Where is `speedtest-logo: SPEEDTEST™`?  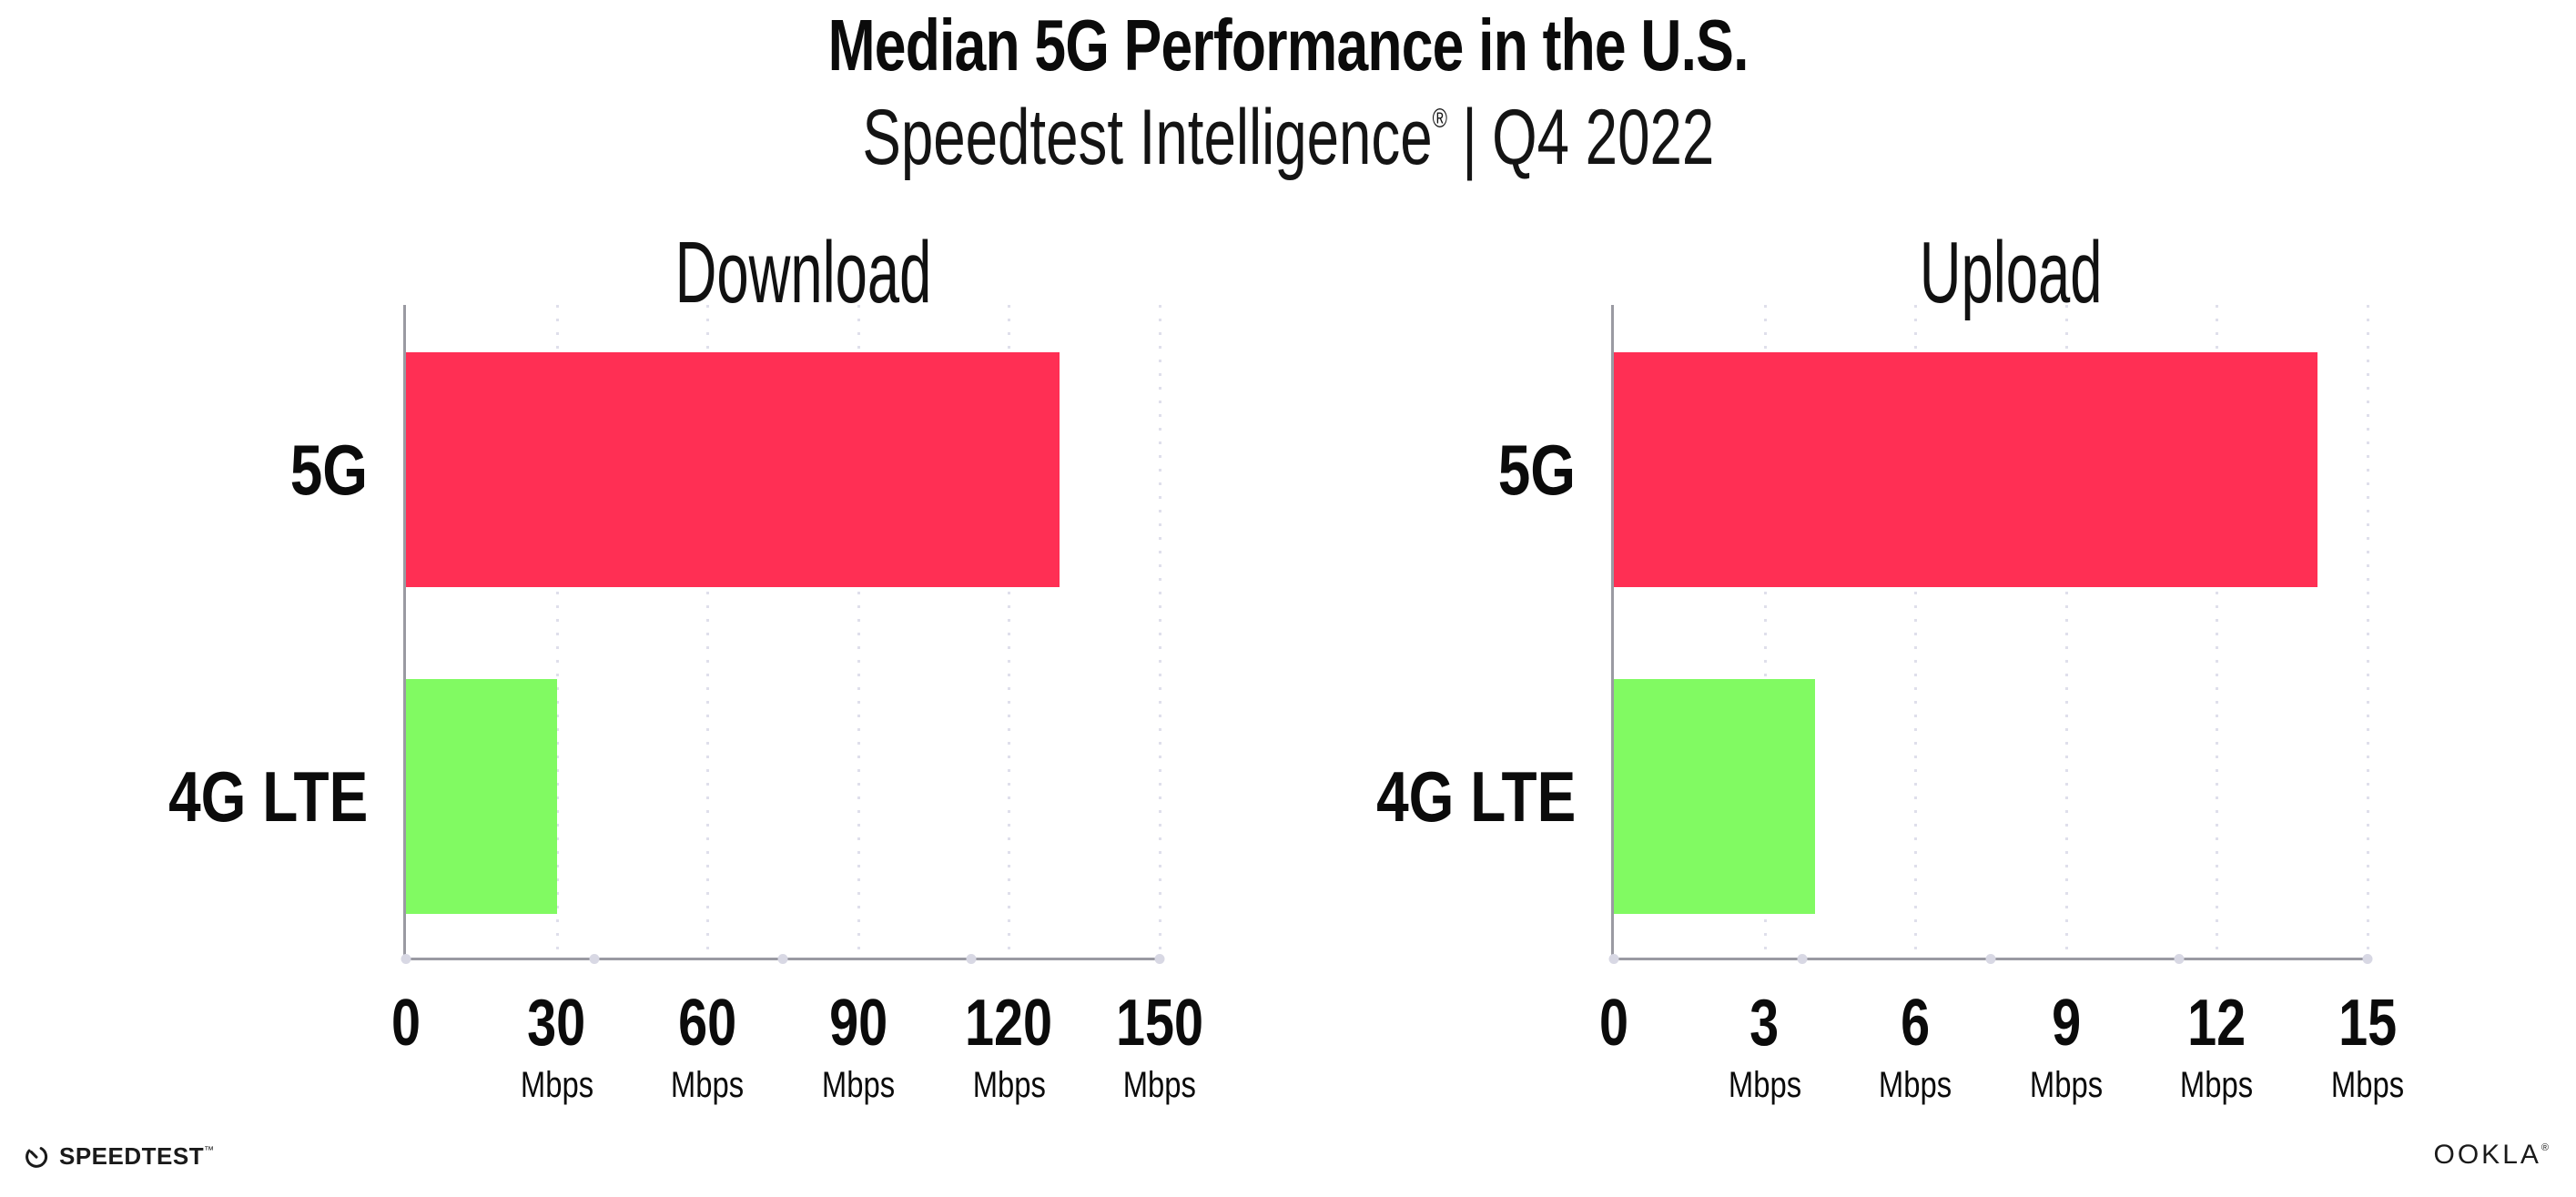
speedtest-logo: SPEEDTEST™ is located at coordinates (119, 1156).